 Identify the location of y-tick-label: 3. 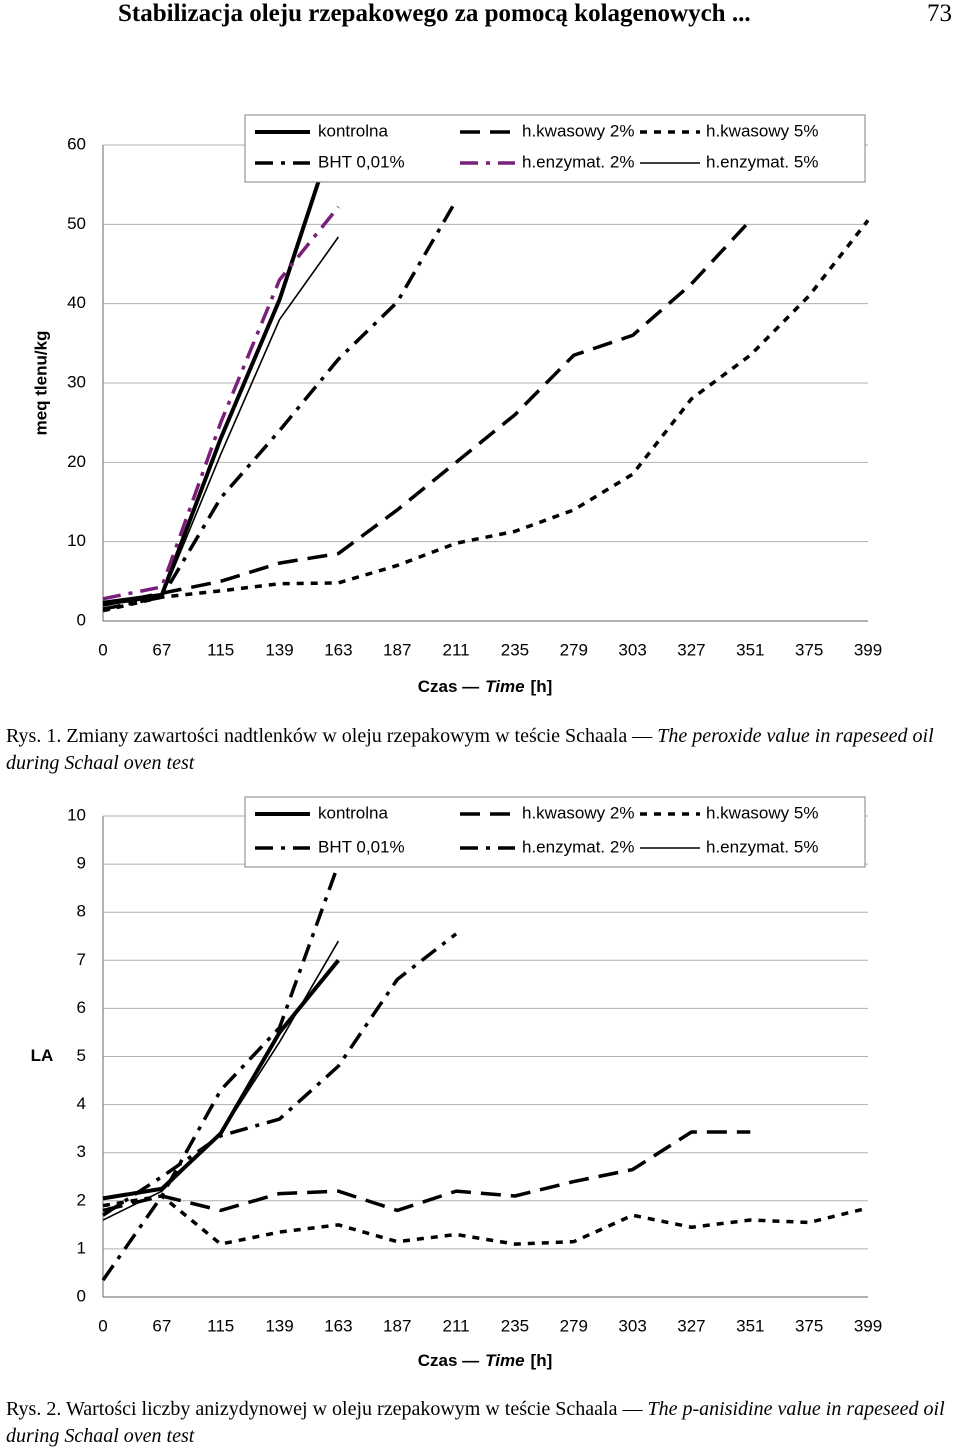
(81, 1151).